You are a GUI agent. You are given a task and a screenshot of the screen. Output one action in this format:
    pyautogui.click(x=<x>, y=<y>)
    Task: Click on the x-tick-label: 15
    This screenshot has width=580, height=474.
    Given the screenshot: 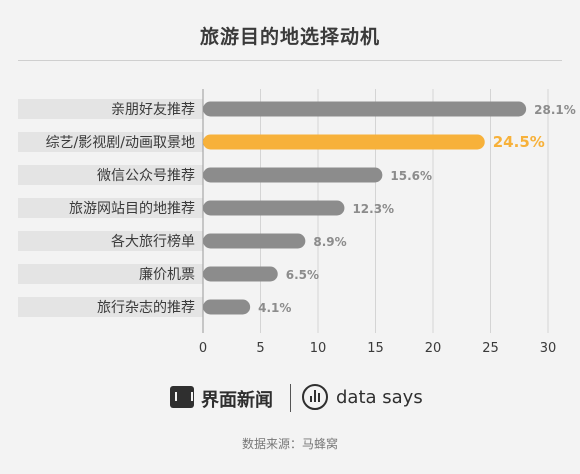 What is the action you would take?
    pyautogui.click(x=375, y=348)
    